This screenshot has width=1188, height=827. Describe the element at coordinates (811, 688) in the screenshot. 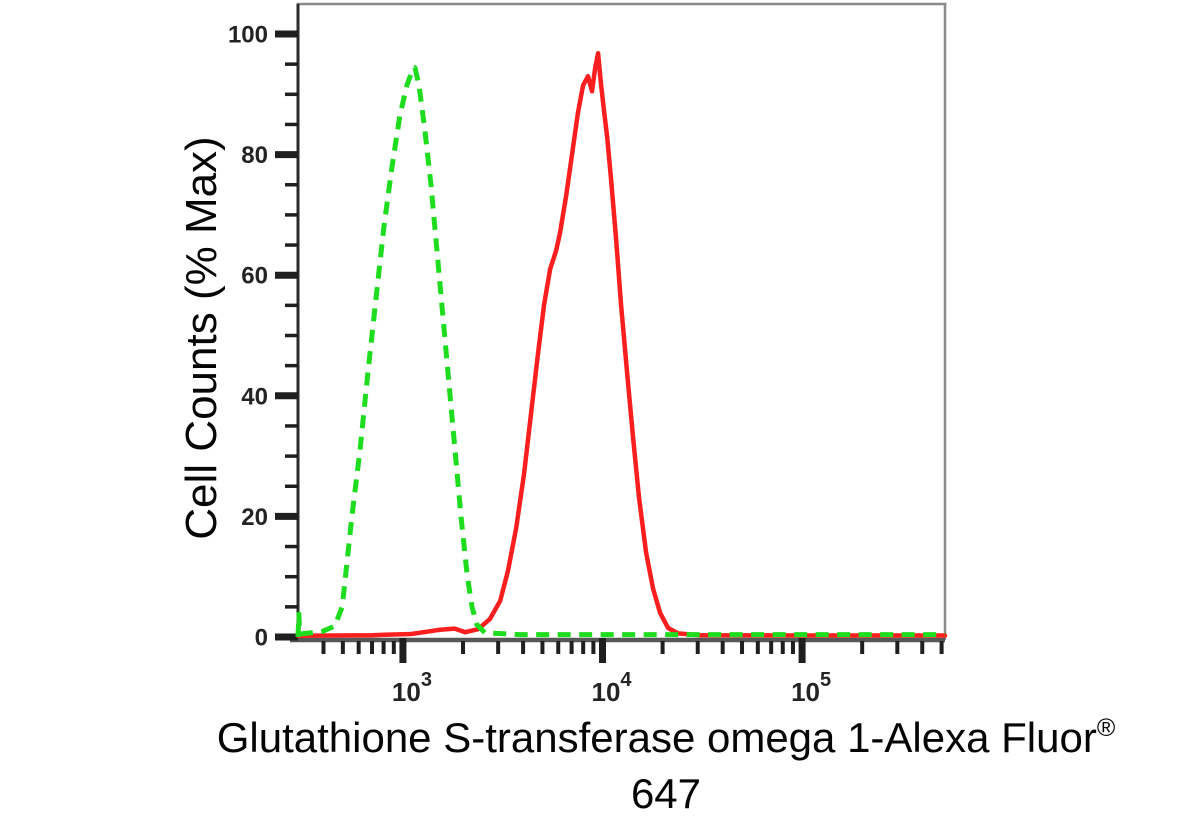

I see `x-tick-label: 10⁵` at that location.